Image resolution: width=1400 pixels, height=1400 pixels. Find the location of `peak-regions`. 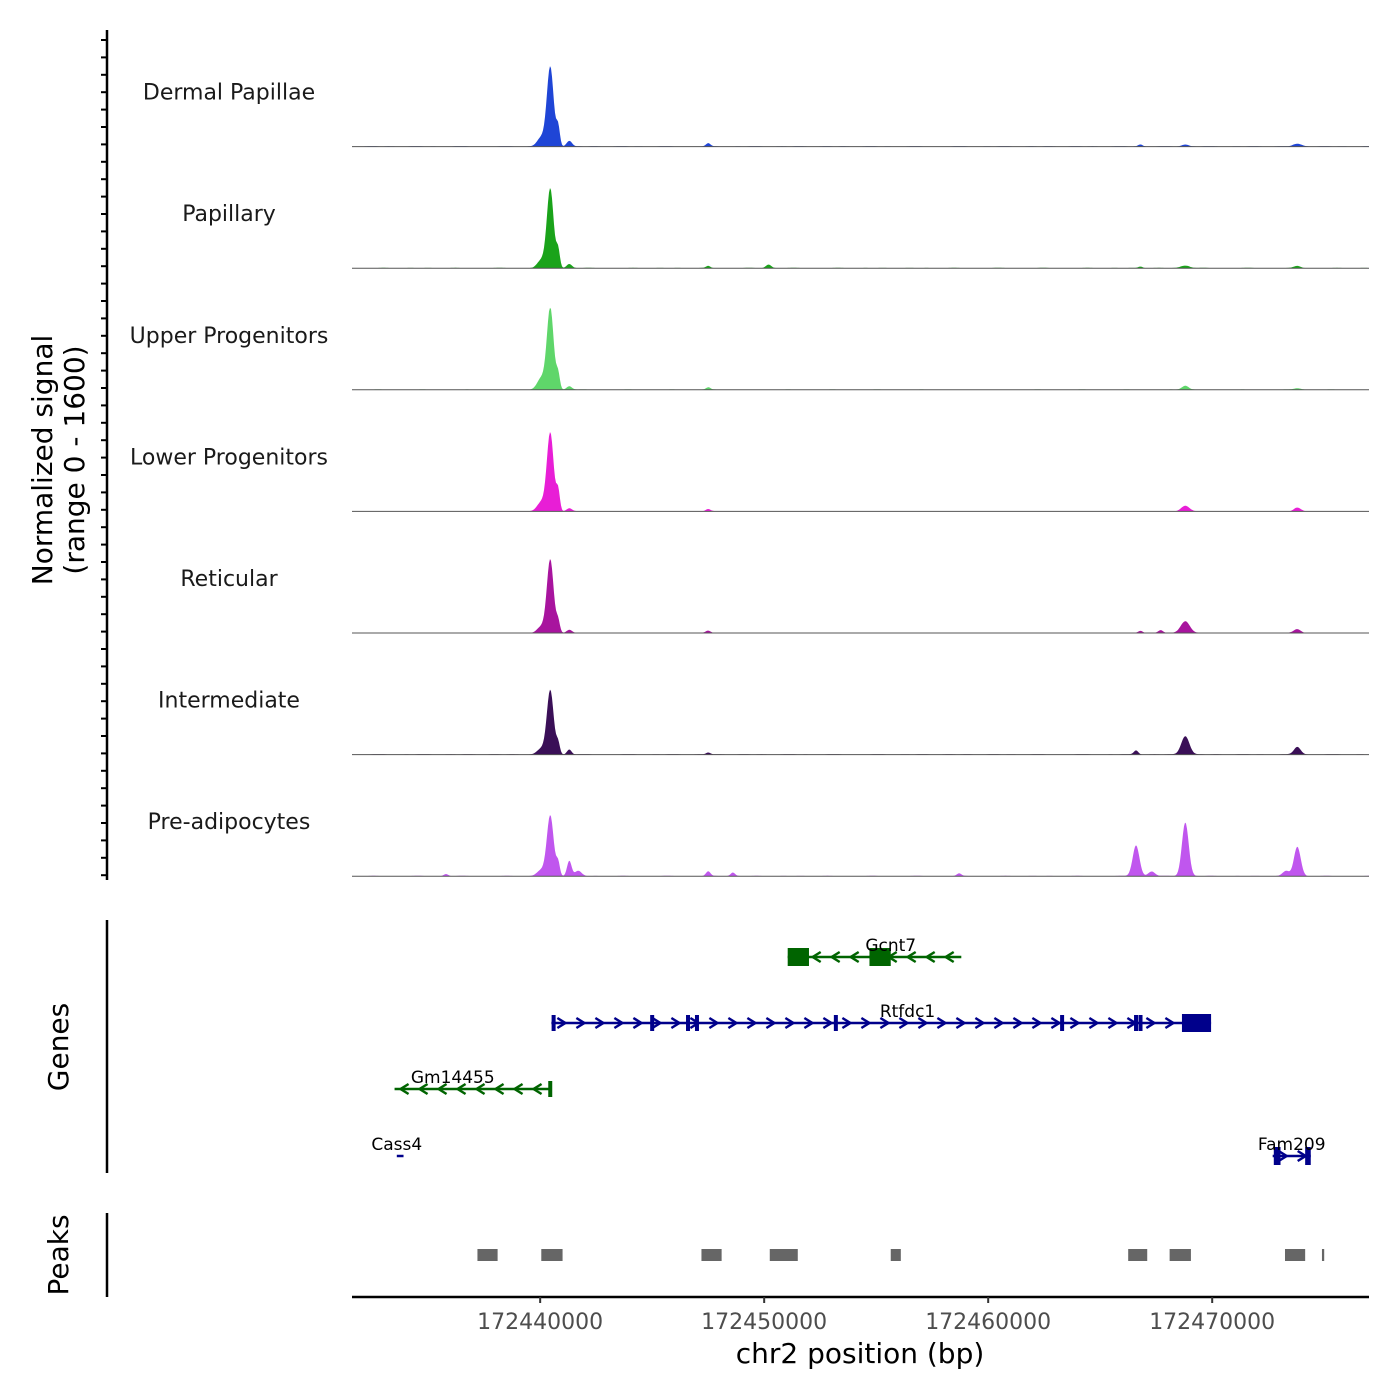

peak-regions is located at coordinates (901, 1255).